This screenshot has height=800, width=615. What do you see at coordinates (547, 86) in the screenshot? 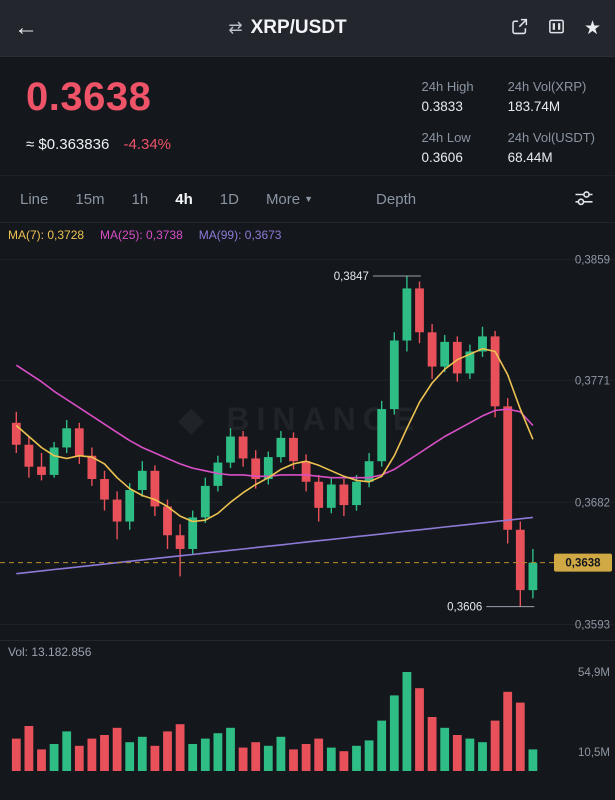
I see `stat-label: 24h Vol(XRP)` at bounding box center [547, 86].